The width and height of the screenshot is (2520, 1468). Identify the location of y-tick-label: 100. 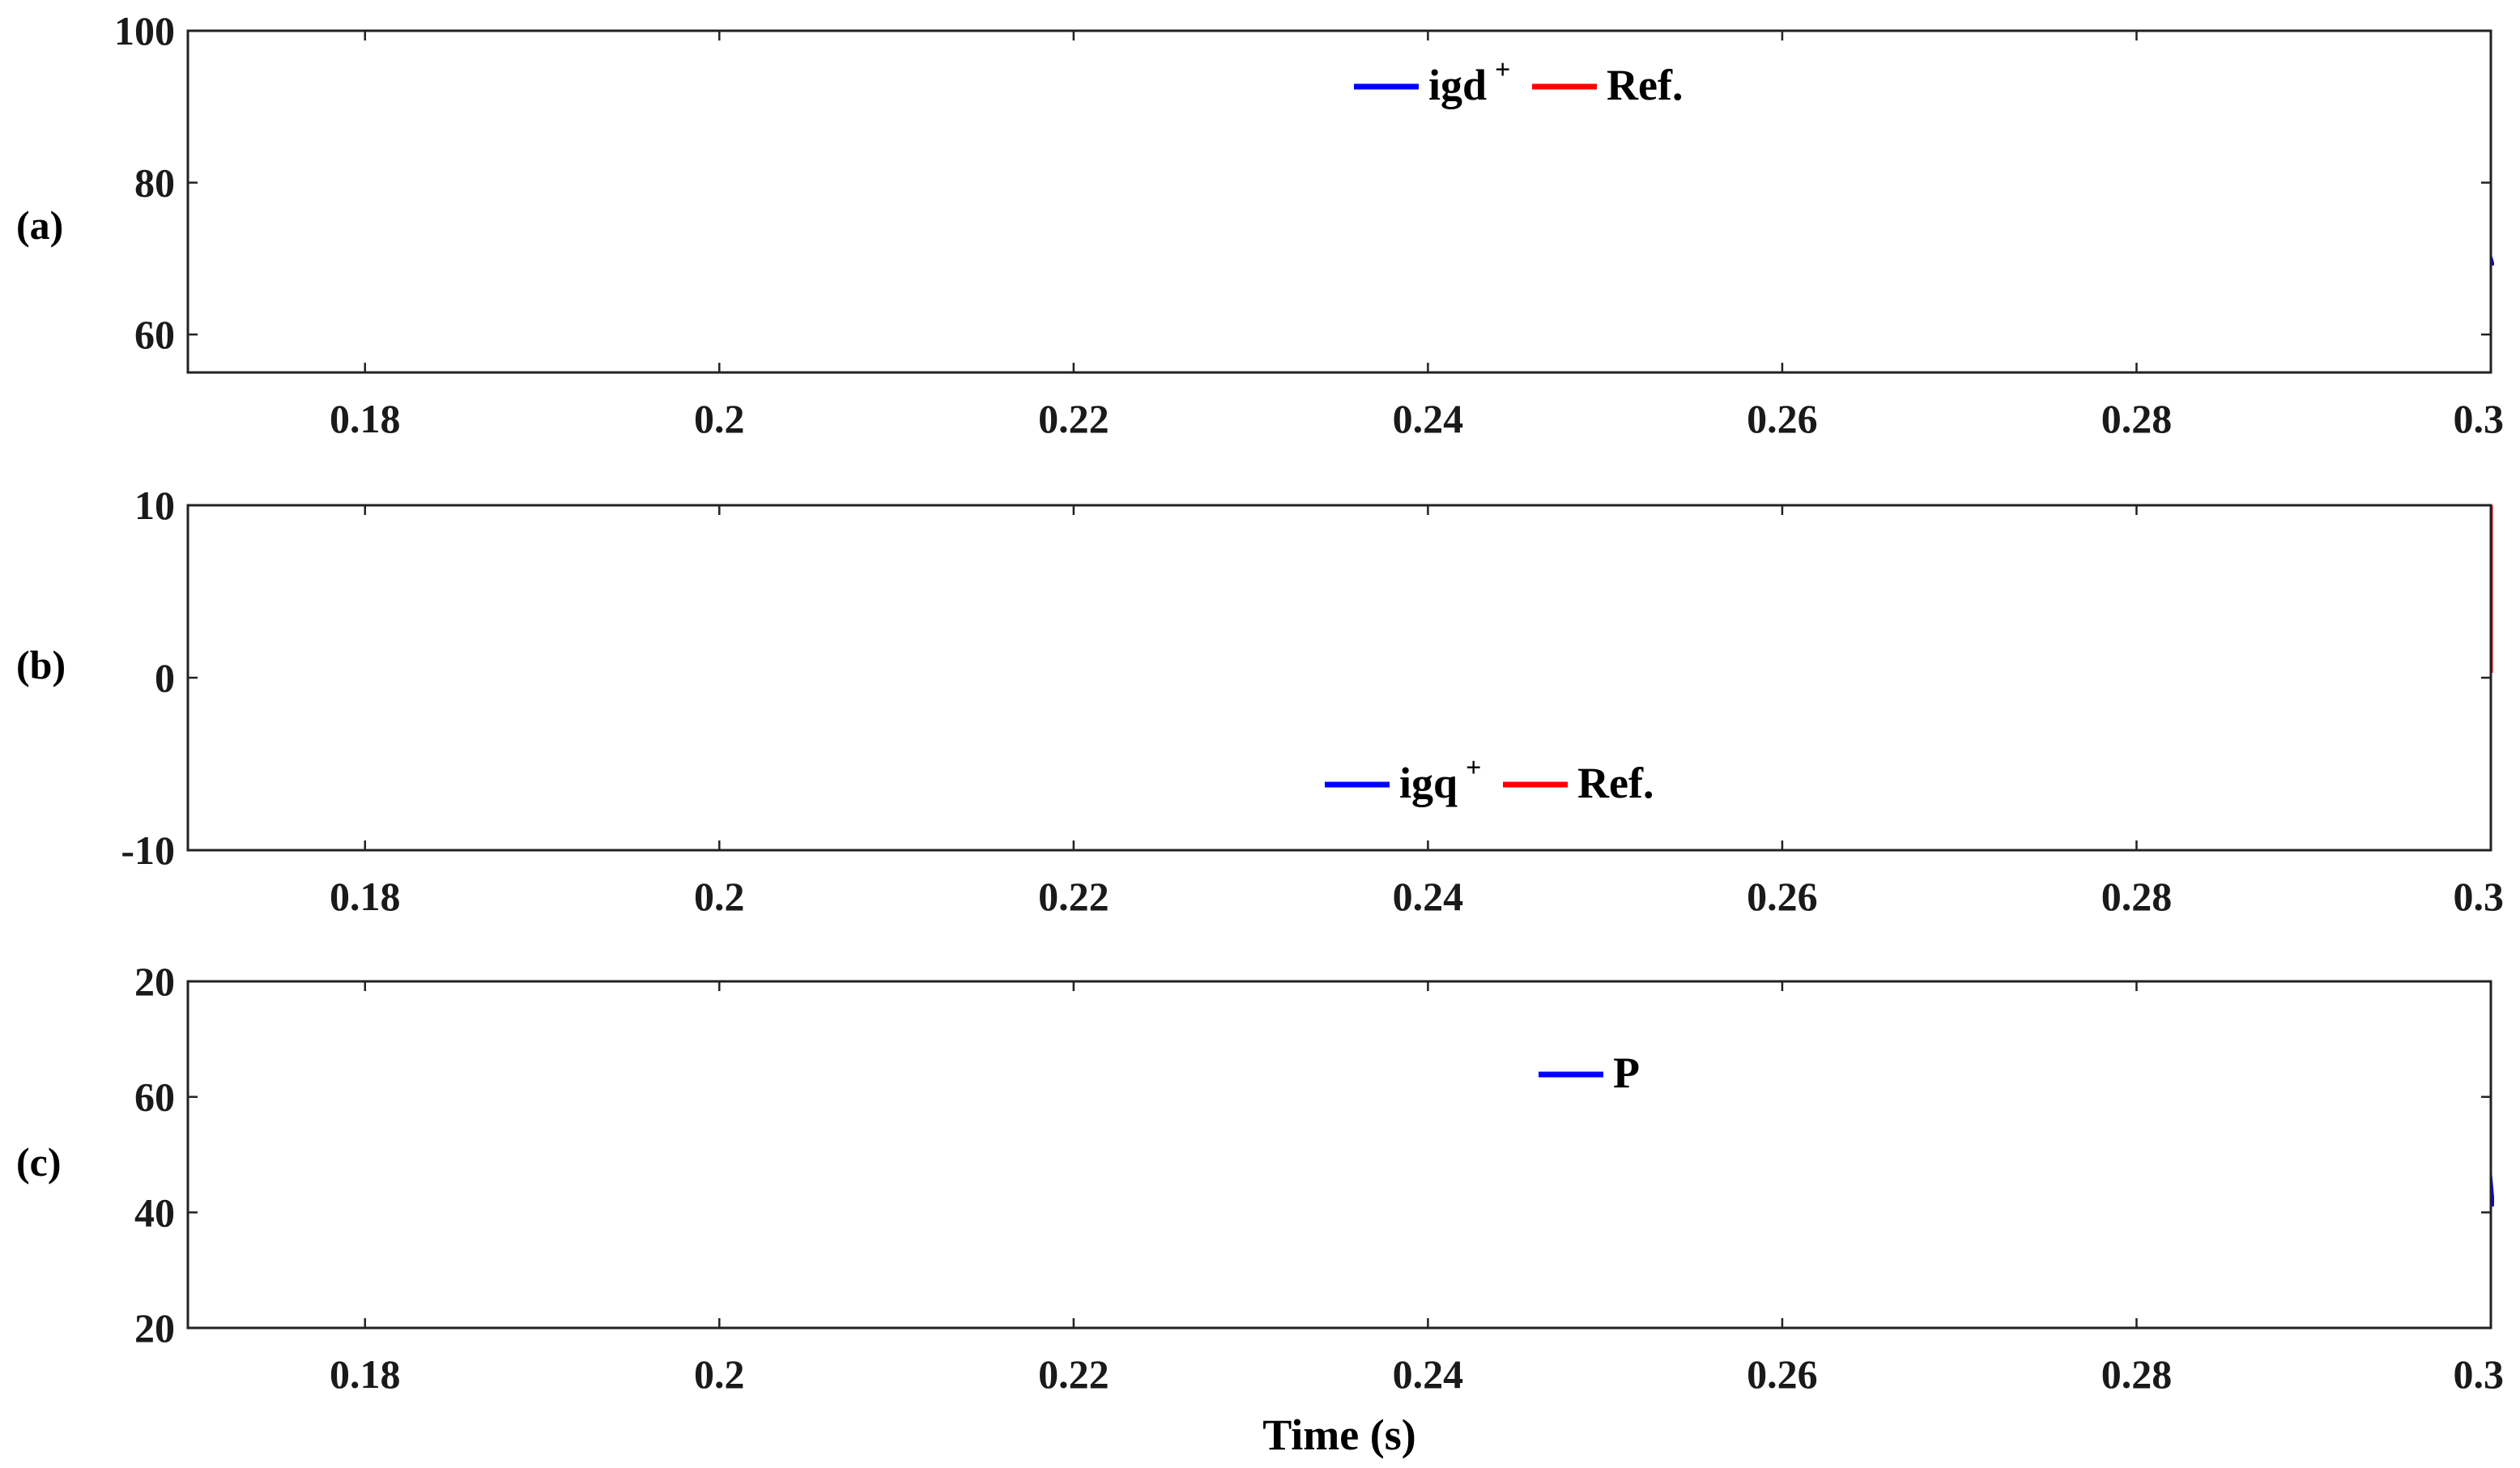
(145, 31).